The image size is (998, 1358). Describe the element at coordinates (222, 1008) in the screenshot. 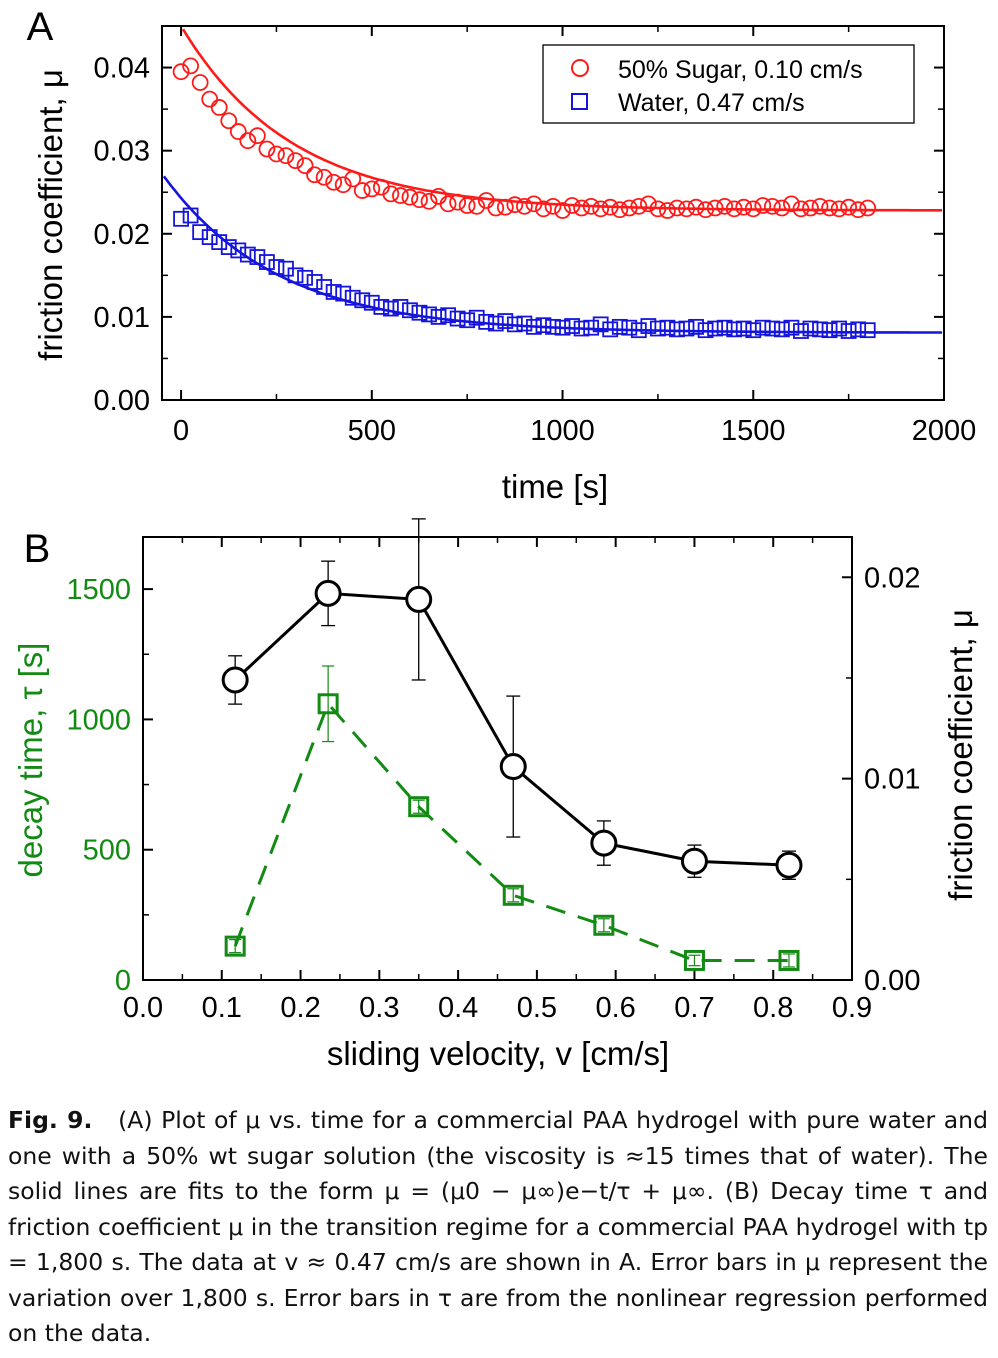

I see `x-tick-label: 0.1` at that location.